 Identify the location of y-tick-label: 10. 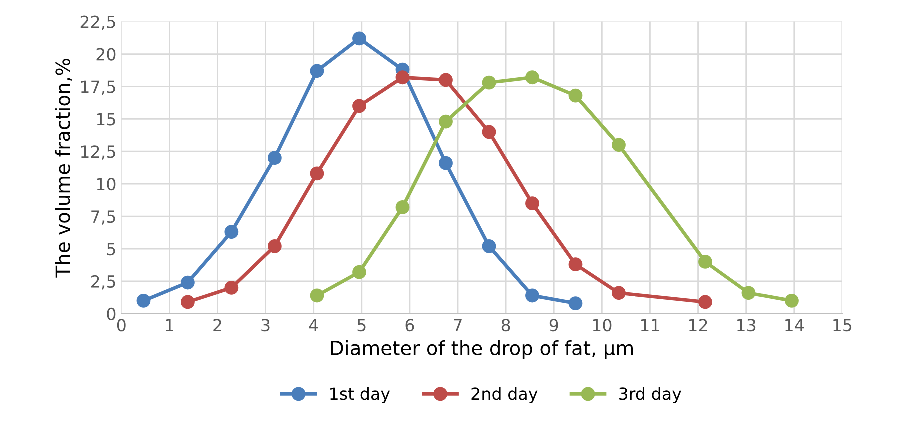
(106, 184).